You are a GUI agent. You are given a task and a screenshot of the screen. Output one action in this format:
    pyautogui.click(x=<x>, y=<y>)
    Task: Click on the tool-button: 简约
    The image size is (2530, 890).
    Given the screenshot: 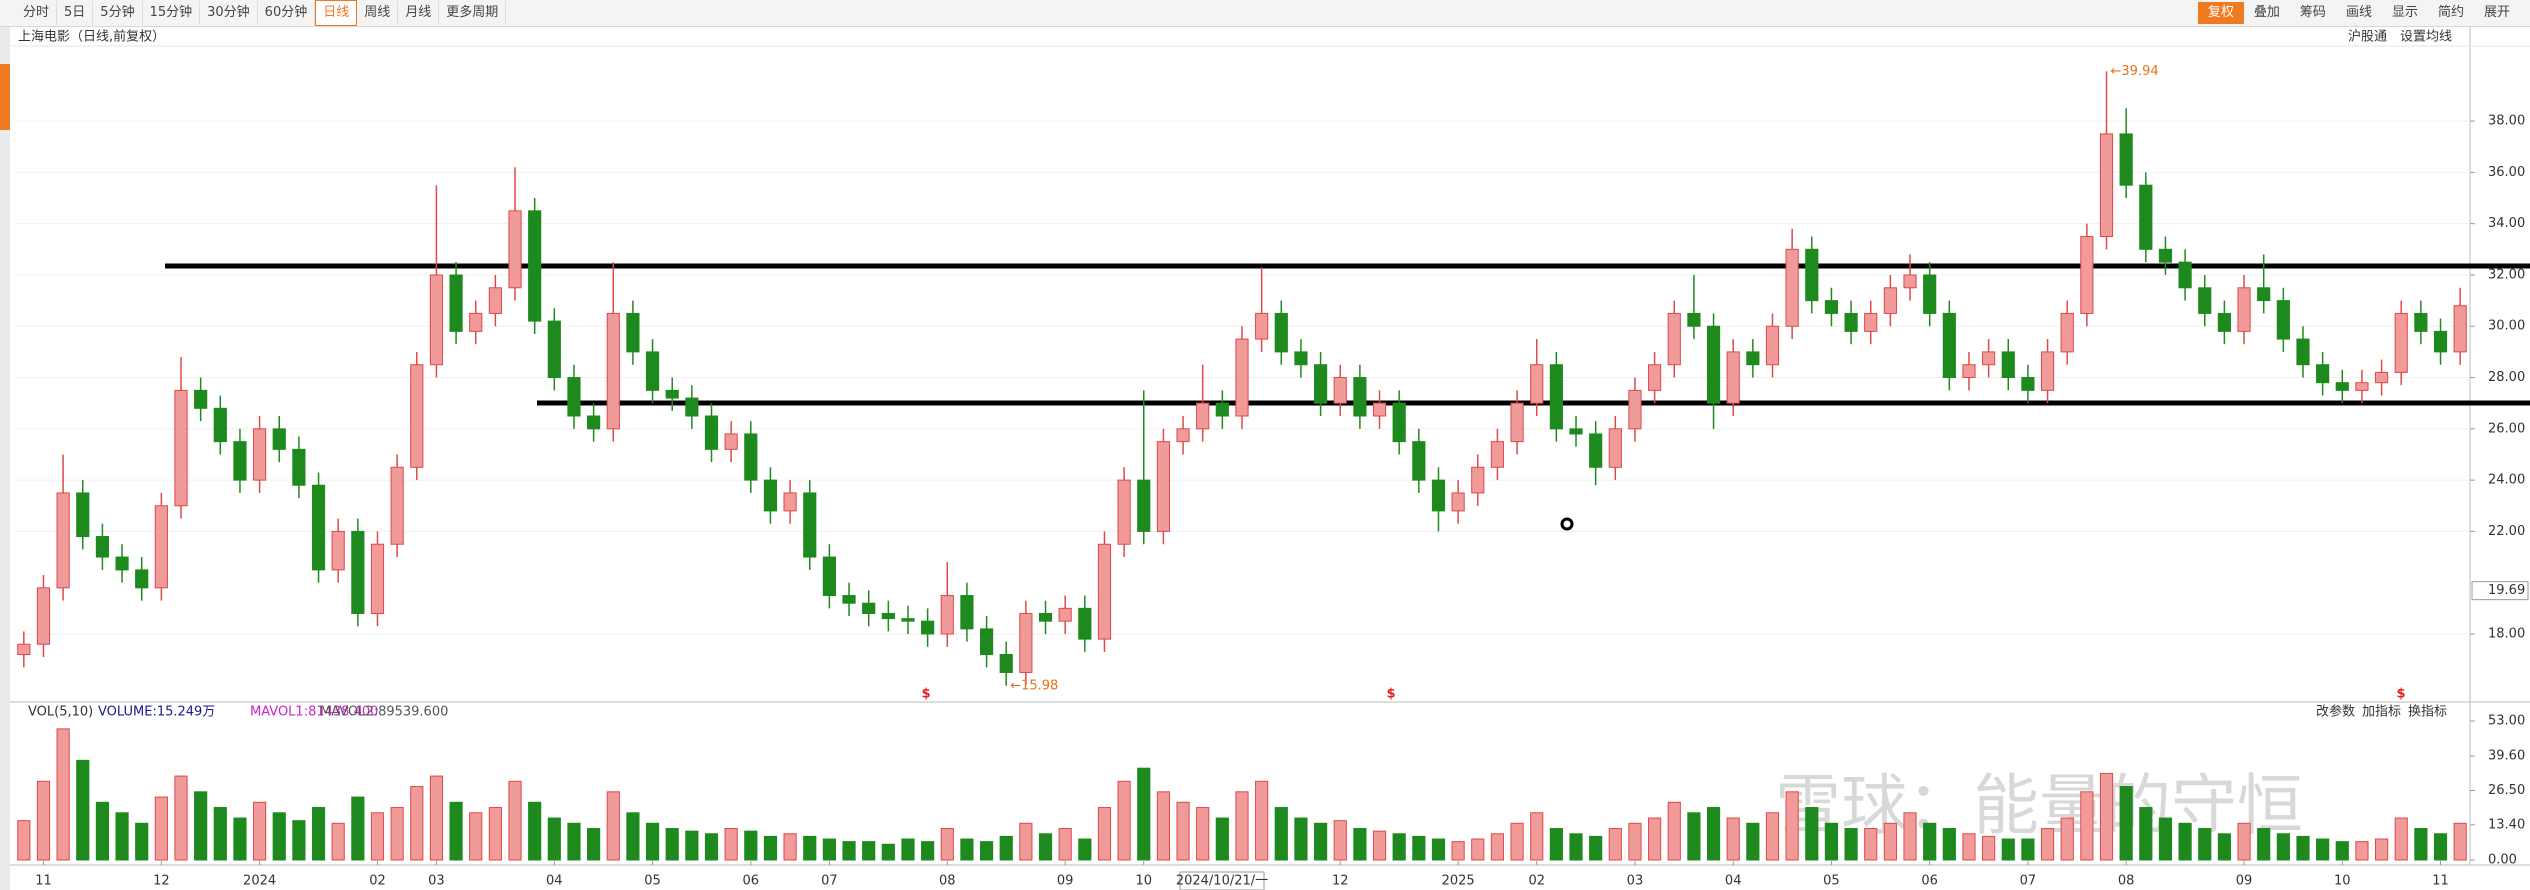 What is the action you would take?
    pyautogui.click(x=2450, y=12)
    